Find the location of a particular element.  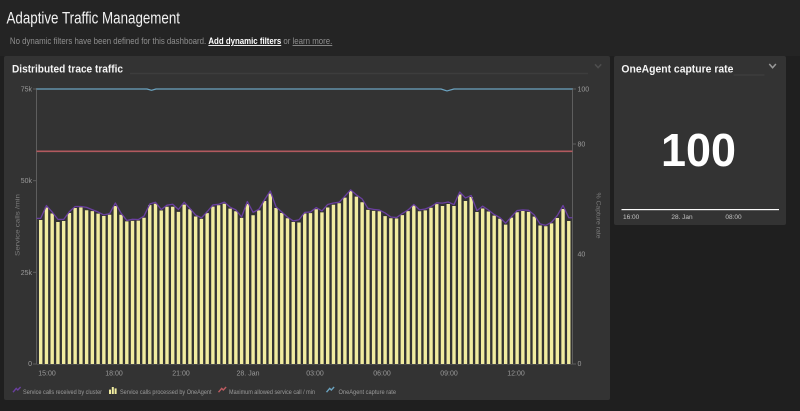

svg-text: 09:00 is located at coordinates (449, 374).